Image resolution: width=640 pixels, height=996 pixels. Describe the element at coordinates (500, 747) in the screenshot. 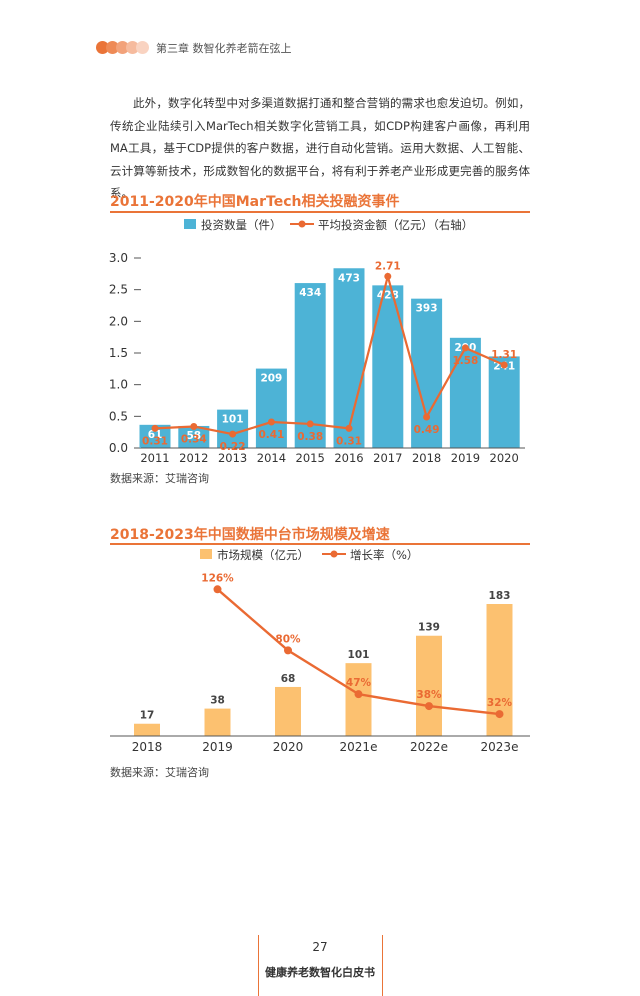

I see `x-tick-label: 2023e` at that location.